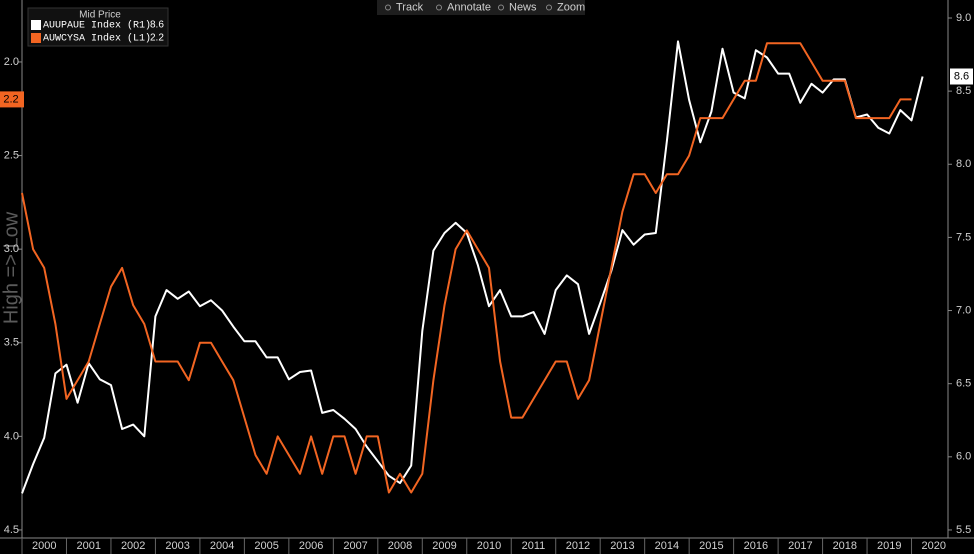 The image size is (974, 554). Describe the element at coordinates (711, 546) in the screenshot. I see `x-tick-label: 2015` at that location.